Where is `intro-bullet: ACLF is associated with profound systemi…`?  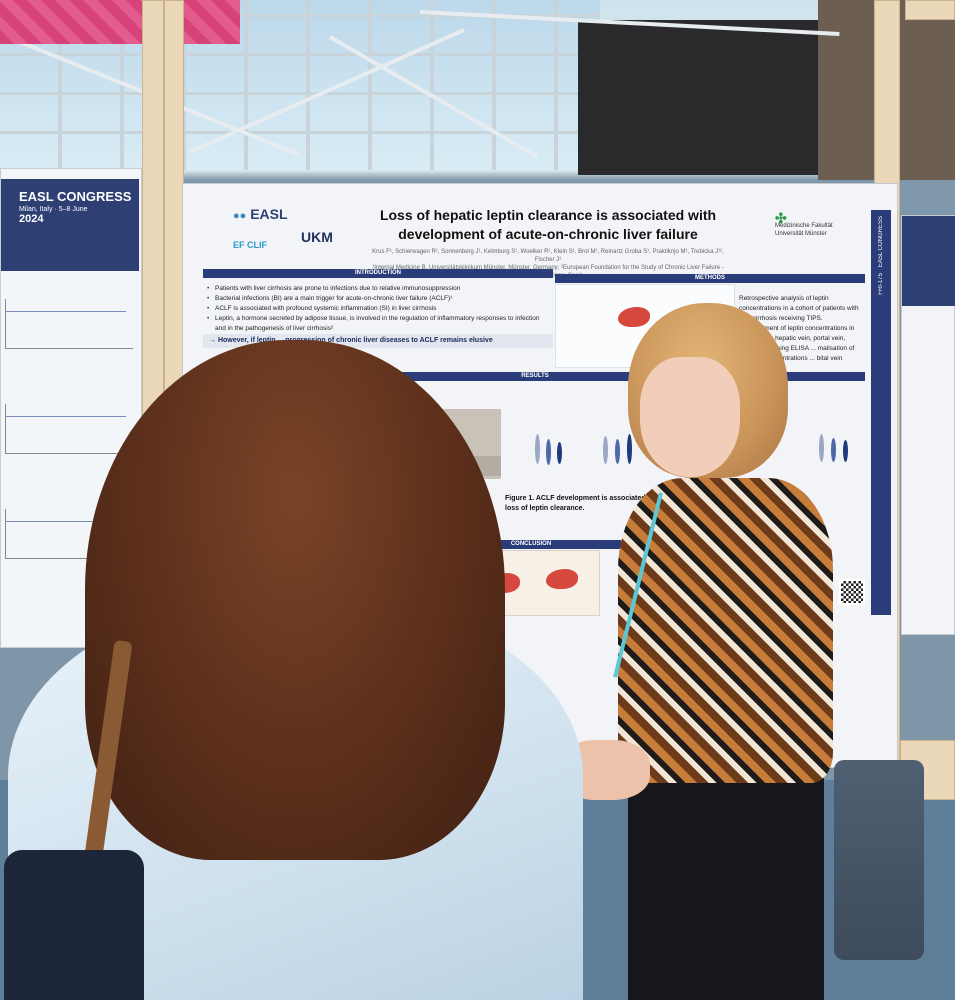
intro-bullet: ACLF is associated with profound systemi… is located at coordinates (377, 309).